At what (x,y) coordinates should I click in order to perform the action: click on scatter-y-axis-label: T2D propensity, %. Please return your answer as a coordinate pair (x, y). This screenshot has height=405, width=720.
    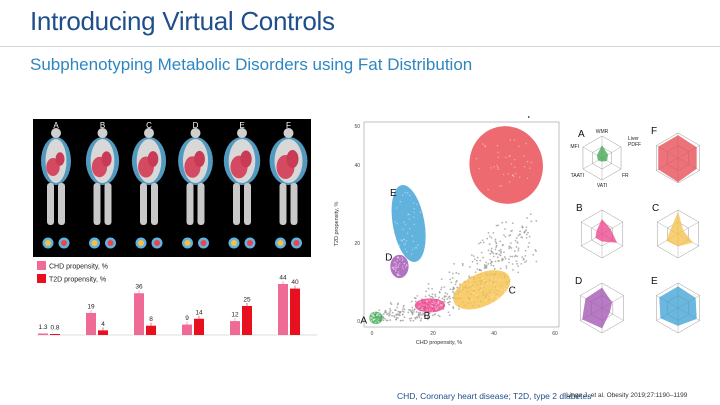
    Looking at the image, I should click on (337, 223).